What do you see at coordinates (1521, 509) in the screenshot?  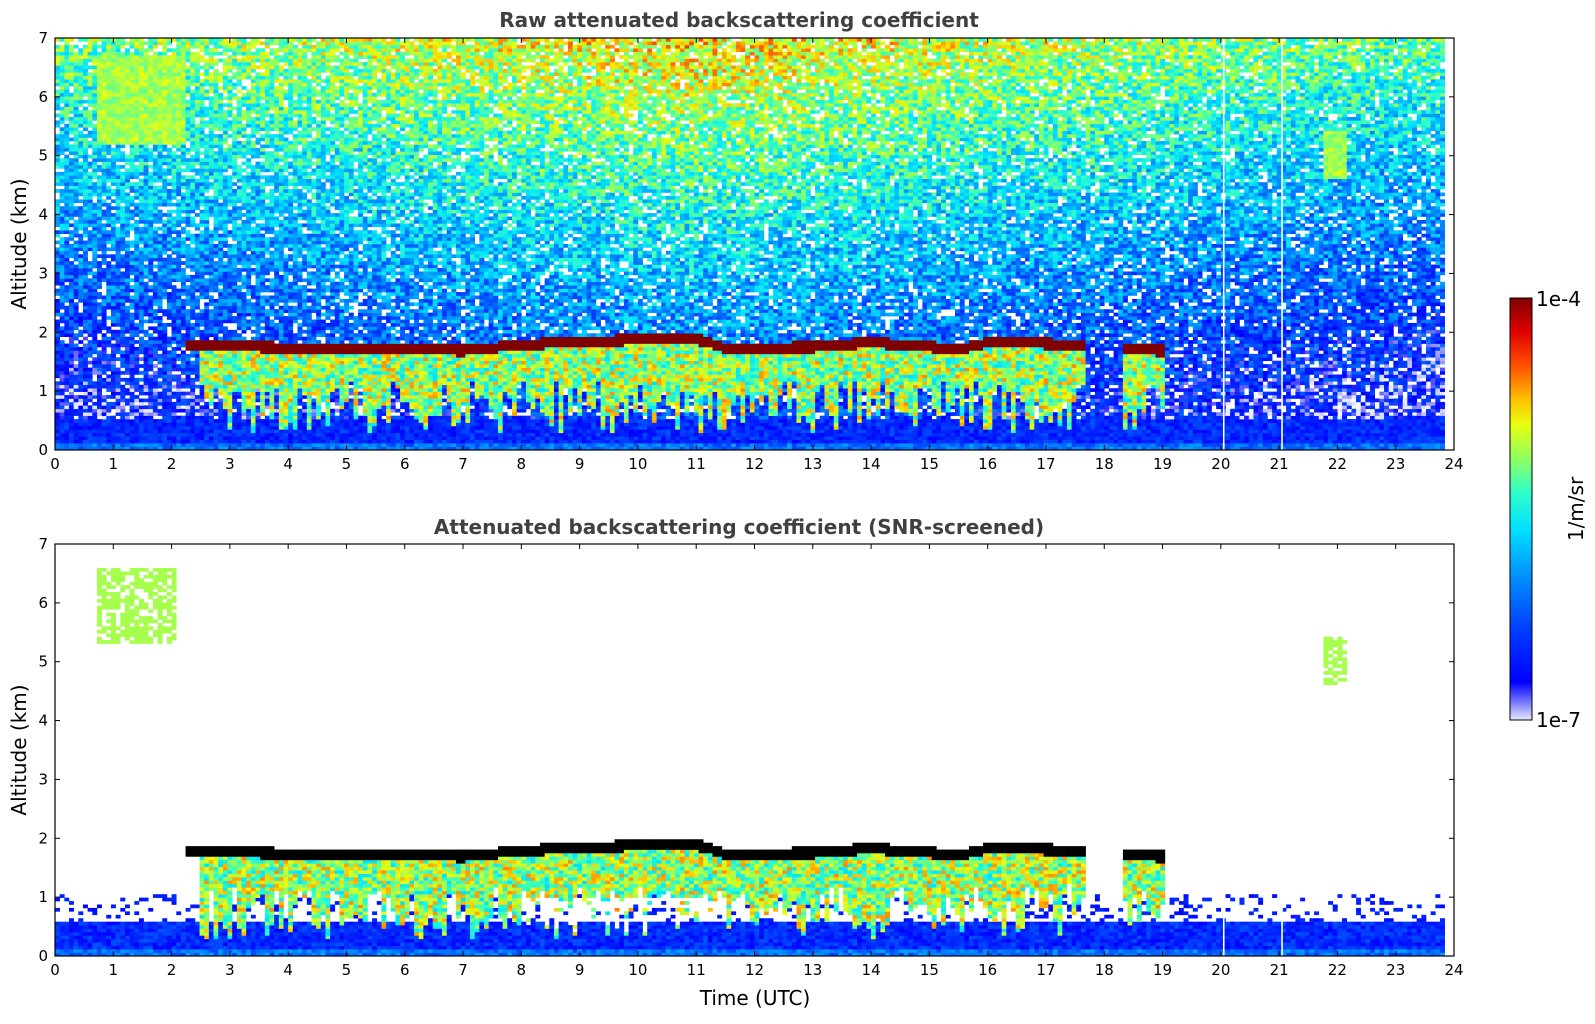 I see `colorbar-gradient` at bounding box center [1521, 509].